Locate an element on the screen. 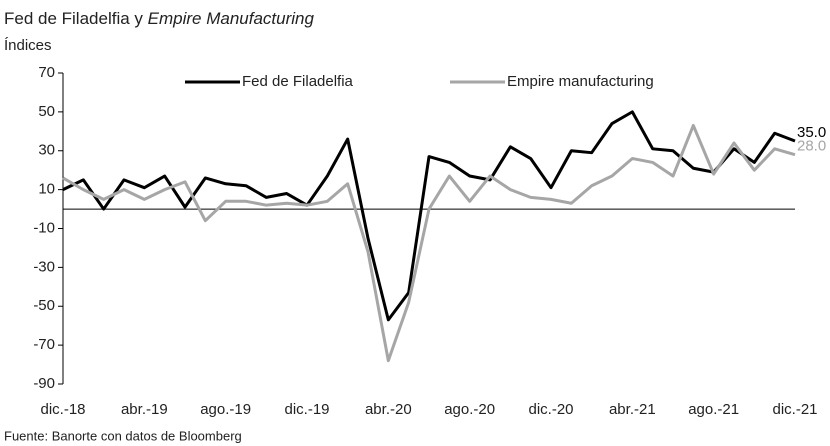  y-tick-label: -30 is located at coordinates (44, 266).